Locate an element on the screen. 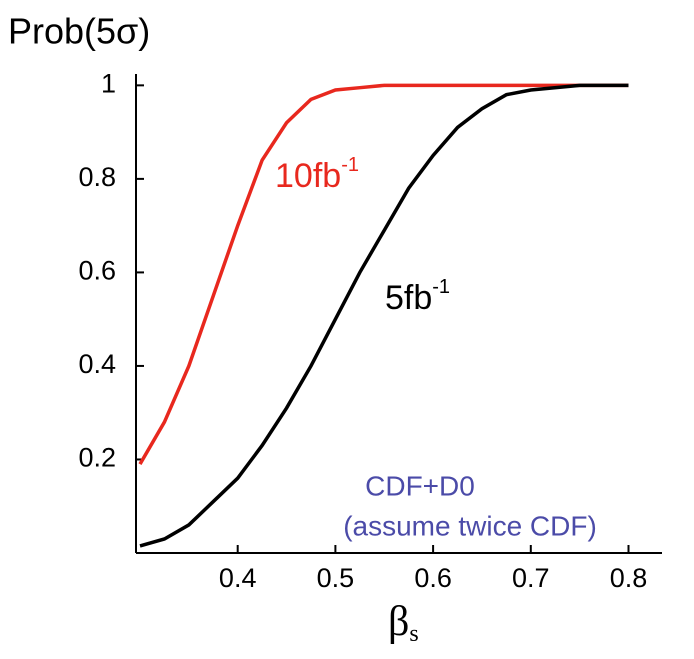 This screenshot has height=659, width=694. x-label-main: β is located at coordinates (398, 622).